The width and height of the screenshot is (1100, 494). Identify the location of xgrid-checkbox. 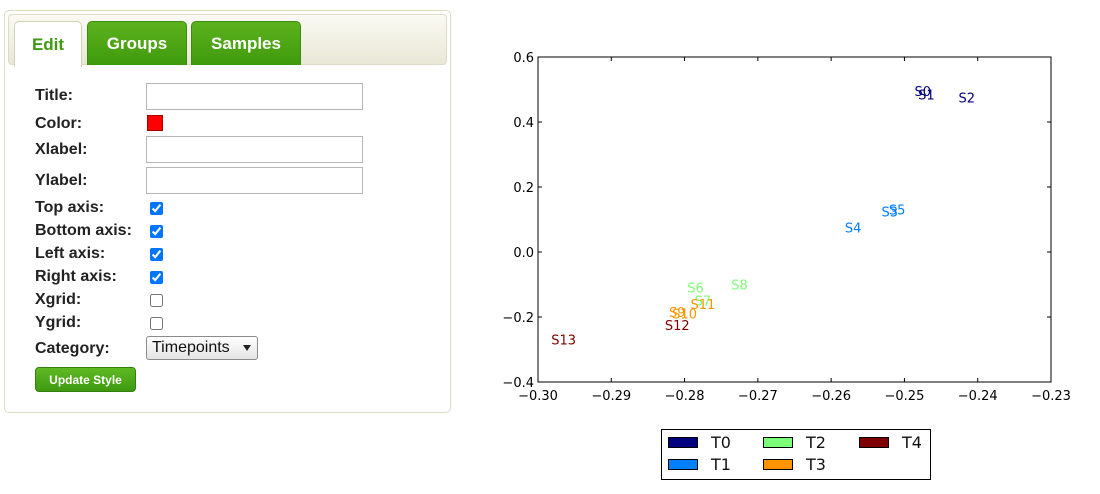
(156, 300).